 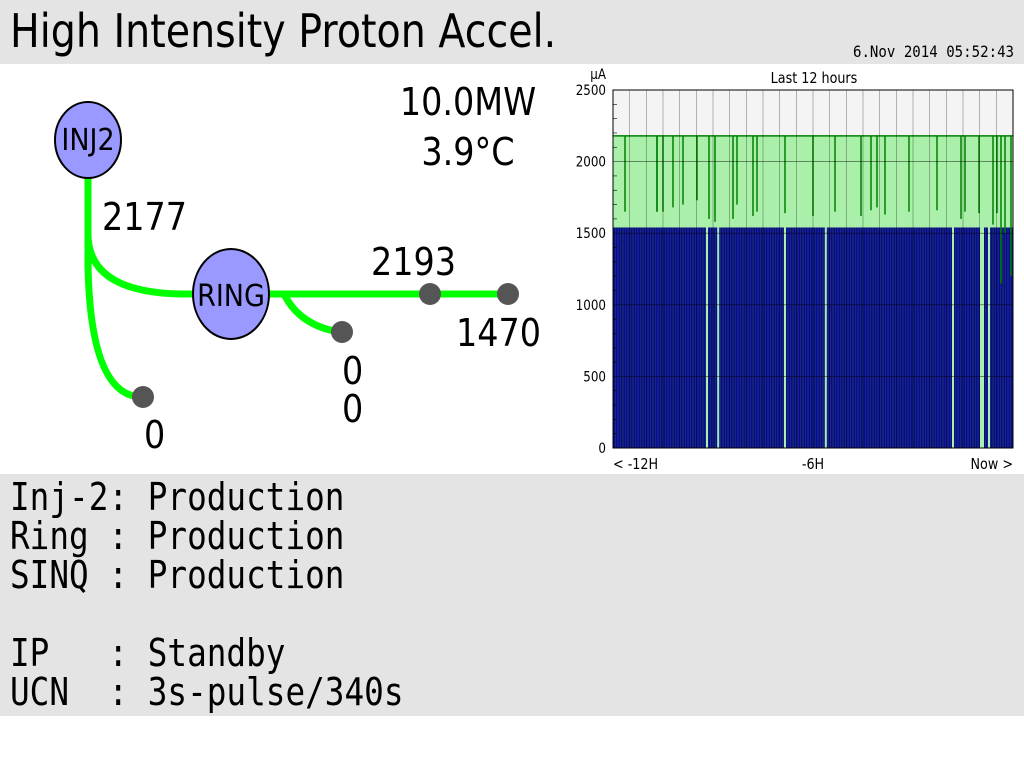 What do you see at coordinates (148, 653) in the screenshot?
I see `status-line-ip: IP : Standby` at bounding box center [148, 653].